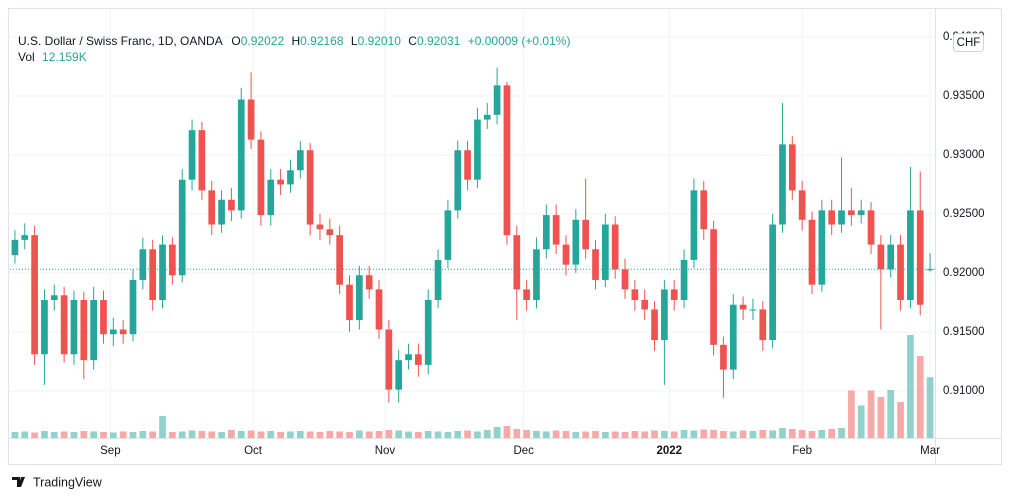 Image resolution: width=1012 pixels, height=501 pixels. What do you see at coordinates (120, 41) in the screenshot?
I see `symbol-title: U.S. Dollar / Swiss Franc, 1D, OANDA` at bounding box center [120, 41].